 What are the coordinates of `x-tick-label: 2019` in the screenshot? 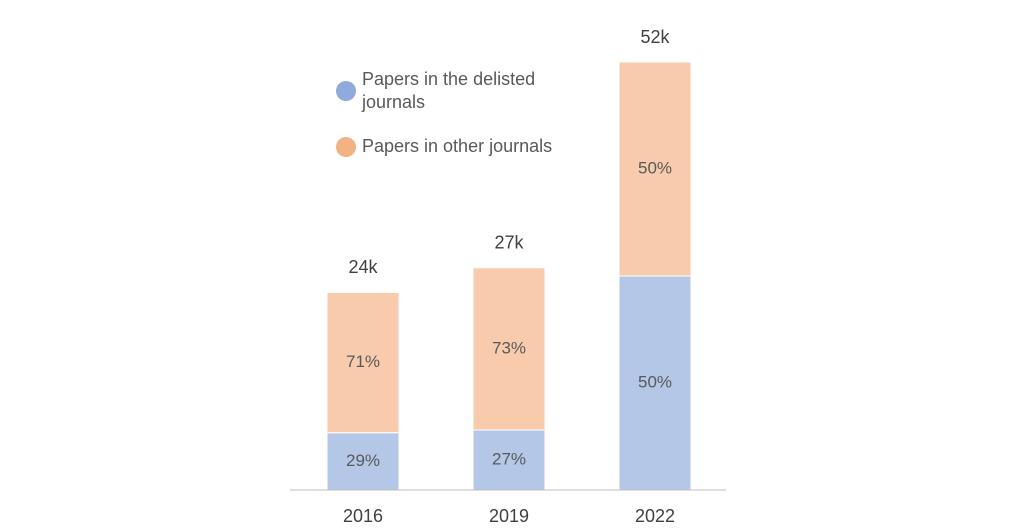 It's located at (509, 516).